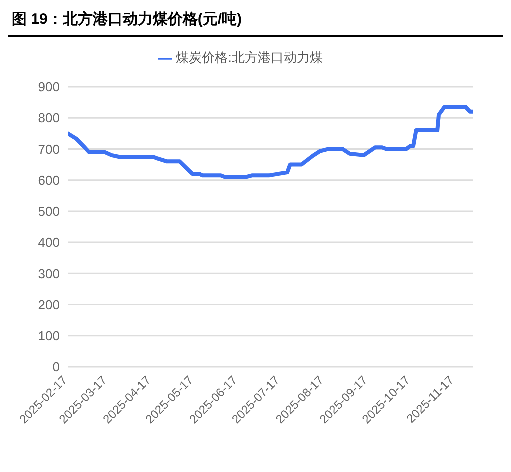  Describe the element at coordinates (49, 212) in the screenshot. I see `y-tick-label: 500` at that location.